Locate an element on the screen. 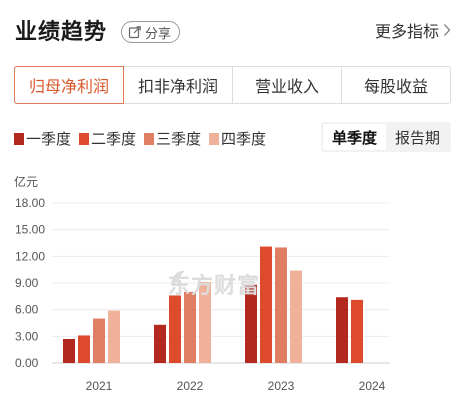 The height and width of the screenshot is (411, 463). legend-swatch-q1 is located at coordinates (19, 138).